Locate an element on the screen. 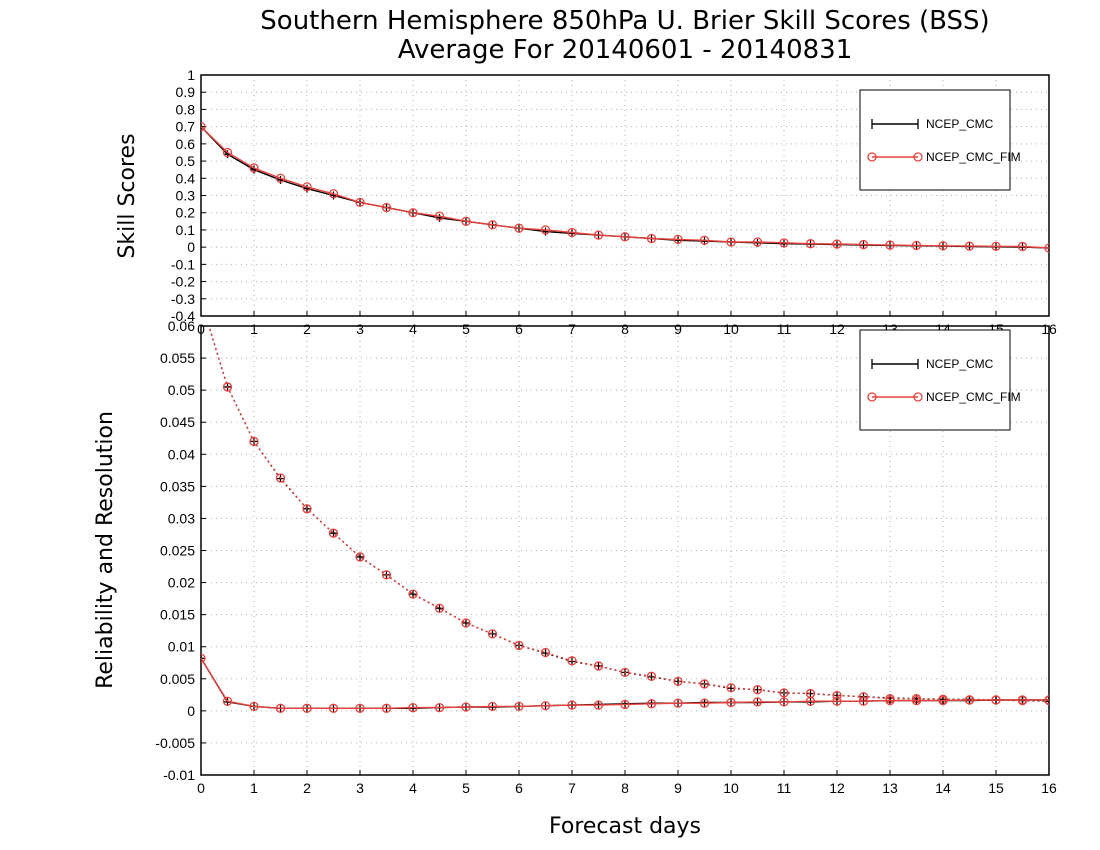 This screenshot has height=850, width=1100. legend-label: NCEP_CMC is located at coordinates (960, 364).